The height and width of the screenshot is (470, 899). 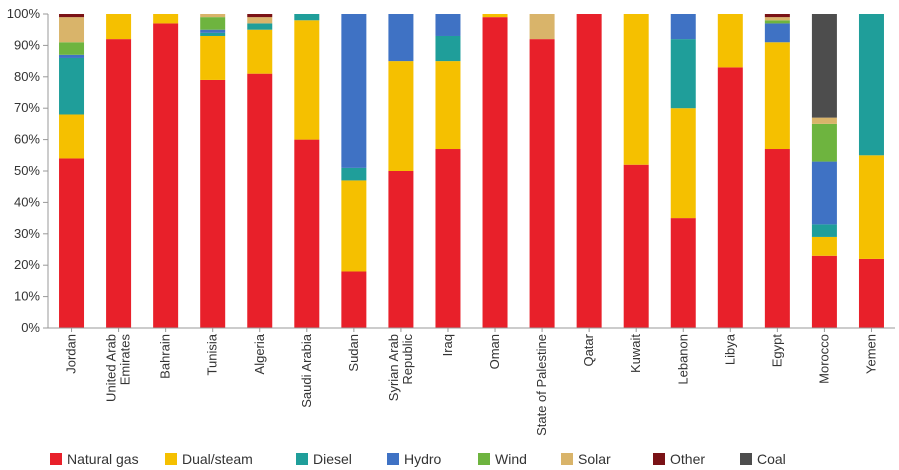 I want to click on x-tick-label: Saudi Arabia, so click(x=306, y=370).